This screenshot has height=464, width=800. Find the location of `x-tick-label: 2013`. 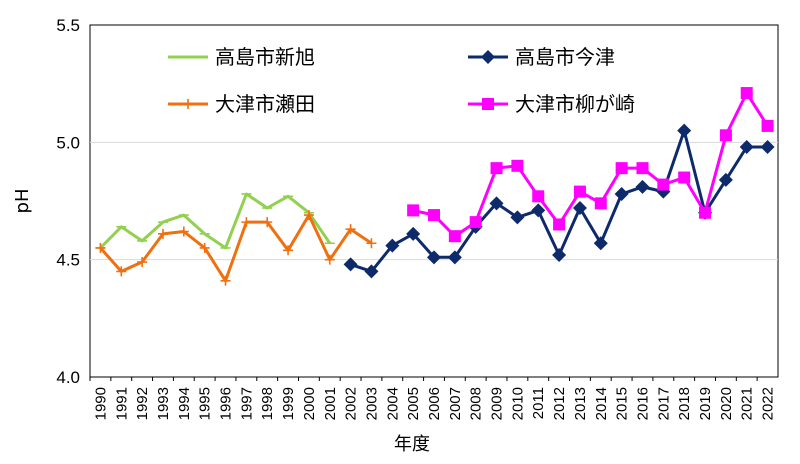

x-tick-label: 2013 is located at coordinates (580, 403).